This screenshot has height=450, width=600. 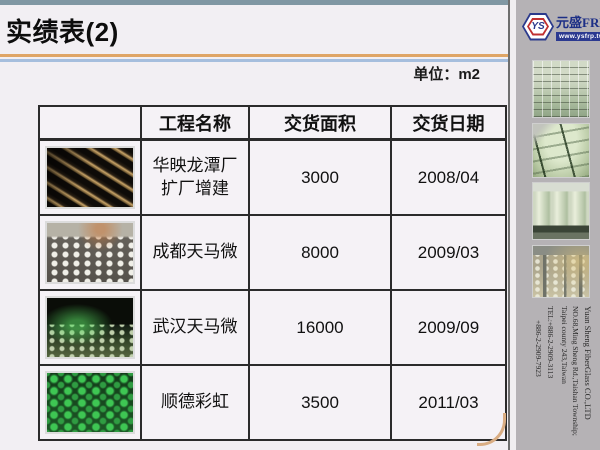 What do you see at coordinates (320, 252) in the screenshot?
I see `delivery-area: 8000` at bounding box center [320, 252].